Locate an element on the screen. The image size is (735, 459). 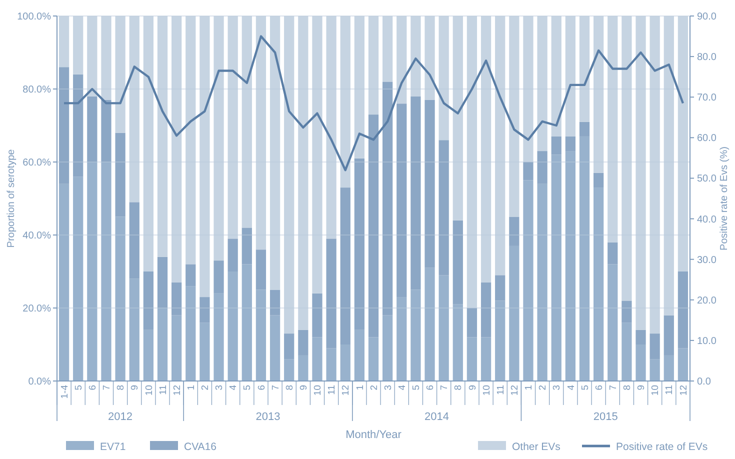
y-axis-title: Proportion of serotype is located at coordinates (11, 198).